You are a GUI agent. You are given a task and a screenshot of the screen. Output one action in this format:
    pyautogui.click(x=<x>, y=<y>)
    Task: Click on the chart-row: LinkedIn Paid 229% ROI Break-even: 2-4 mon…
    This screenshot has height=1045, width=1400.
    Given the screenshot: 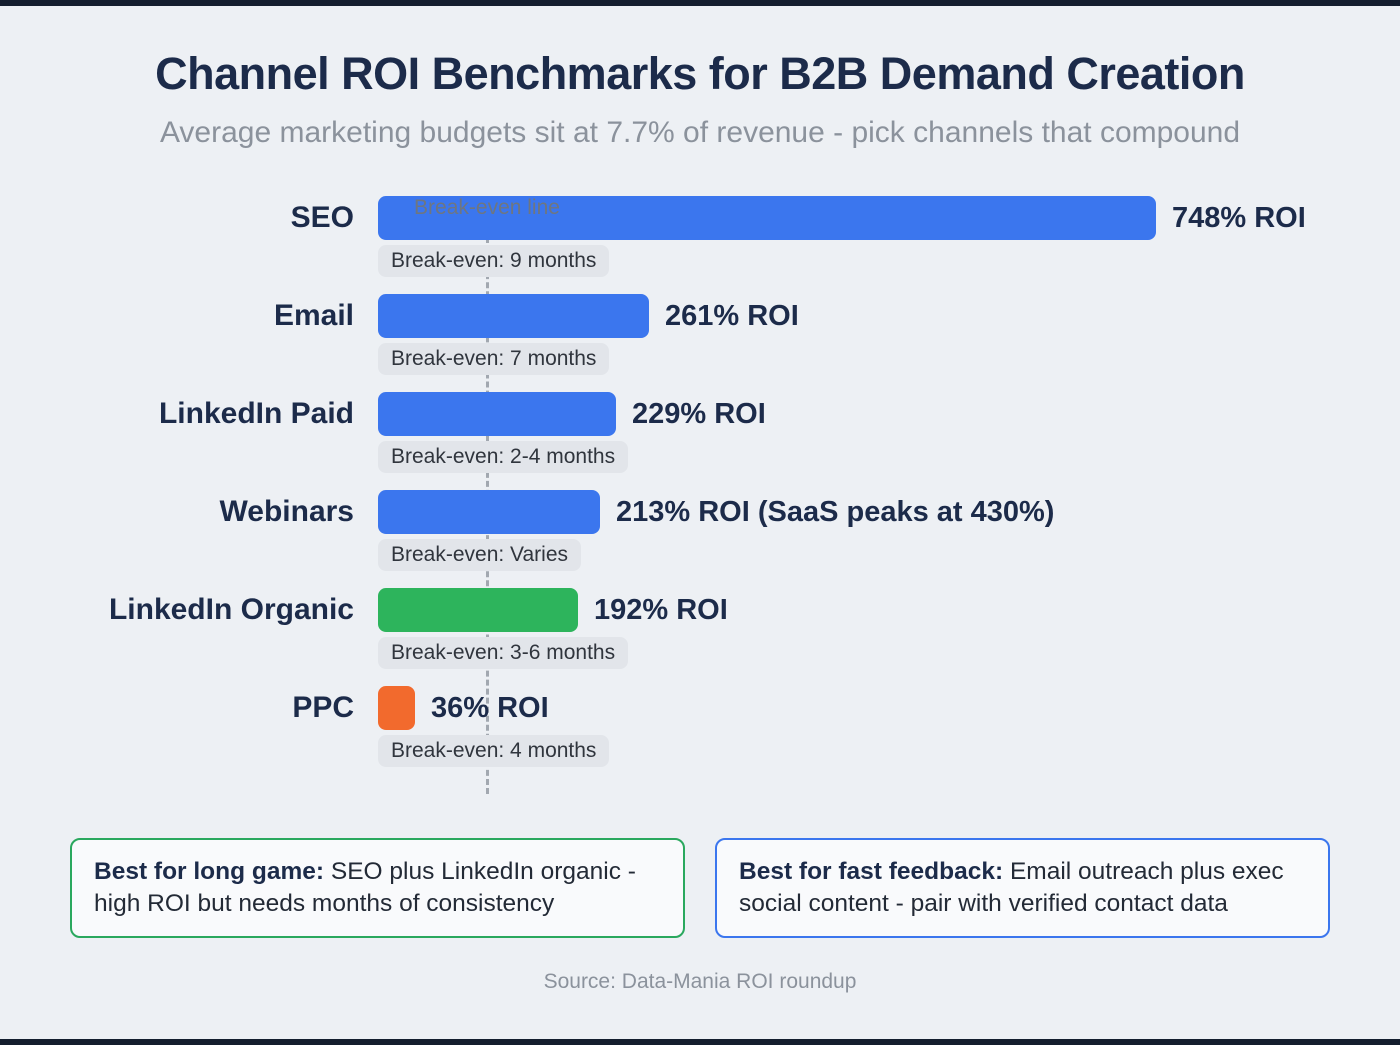 What is the action you would take?
    pyautogui.click(x=700, y=432)
    